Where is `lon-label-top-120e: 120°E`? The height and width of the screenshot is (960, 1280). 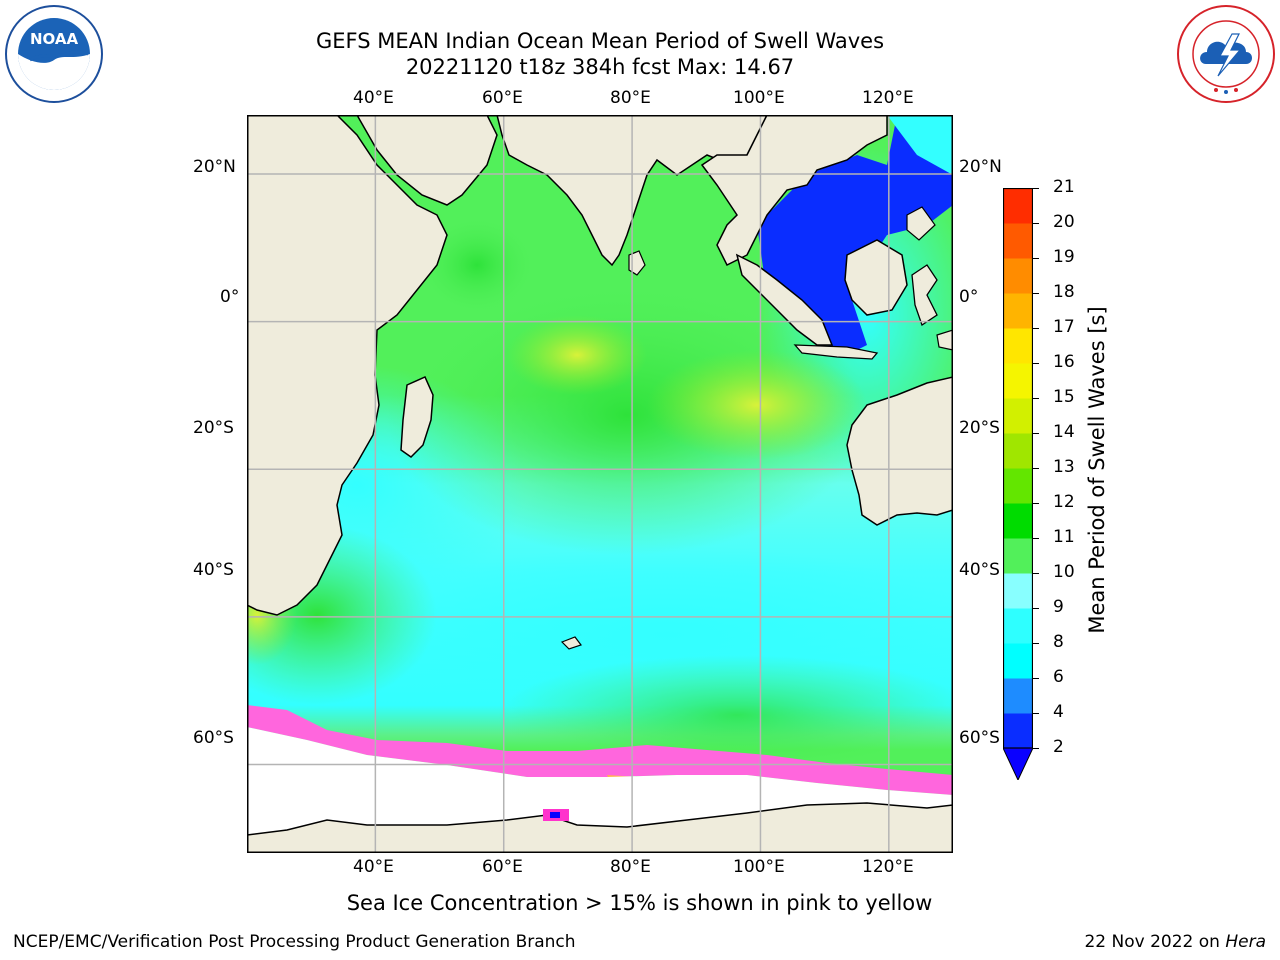
lon-label-top-120e: 120°E is located at coordinates (888, 98).